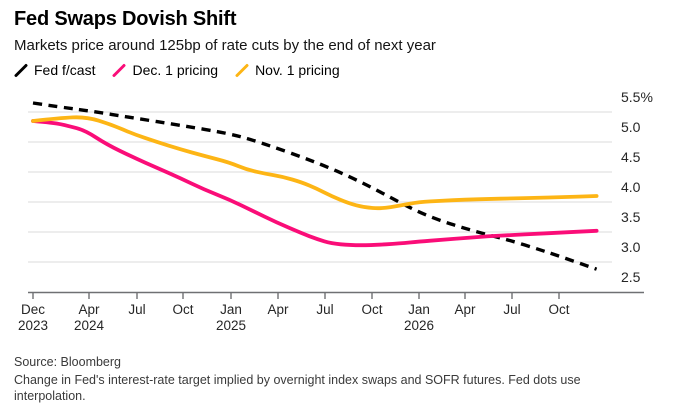 This screenshot has width=680, height=415. What do you see at coordinates (631, 127) in the screenshot?
I see `y-axis-label: 5.0` at bounding box center [631, 127].